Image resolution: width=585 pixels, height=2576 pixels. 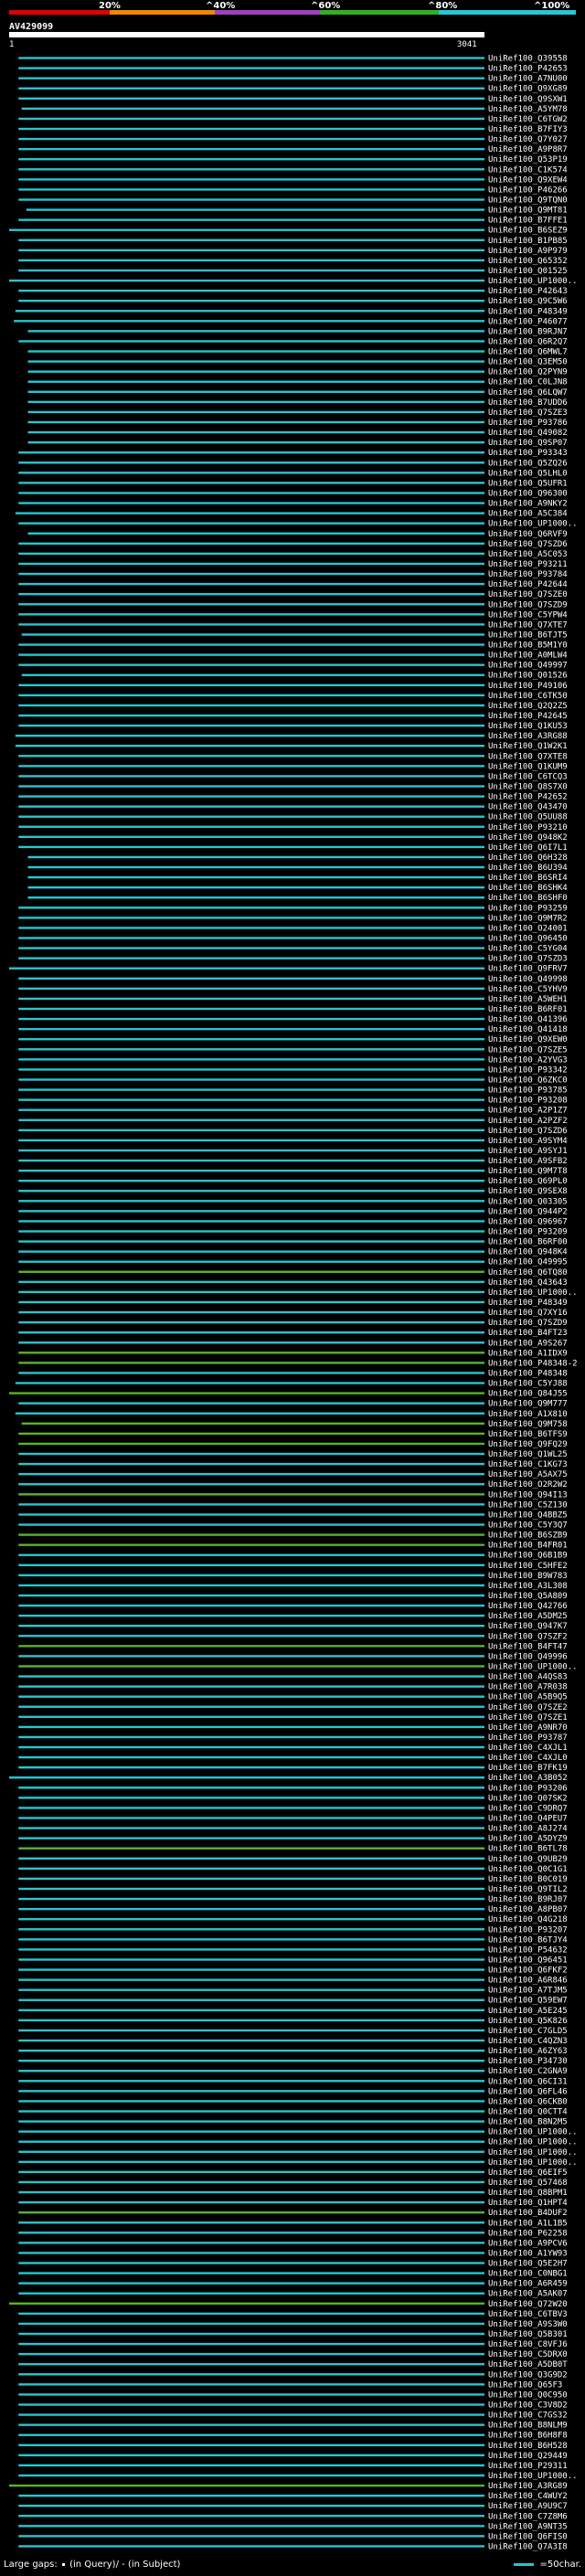 What do you see at coordinates (528, 1950) in the screenshot?
I see `hit-label: UniRef100_P54632` at bounding box center [528, 1950].